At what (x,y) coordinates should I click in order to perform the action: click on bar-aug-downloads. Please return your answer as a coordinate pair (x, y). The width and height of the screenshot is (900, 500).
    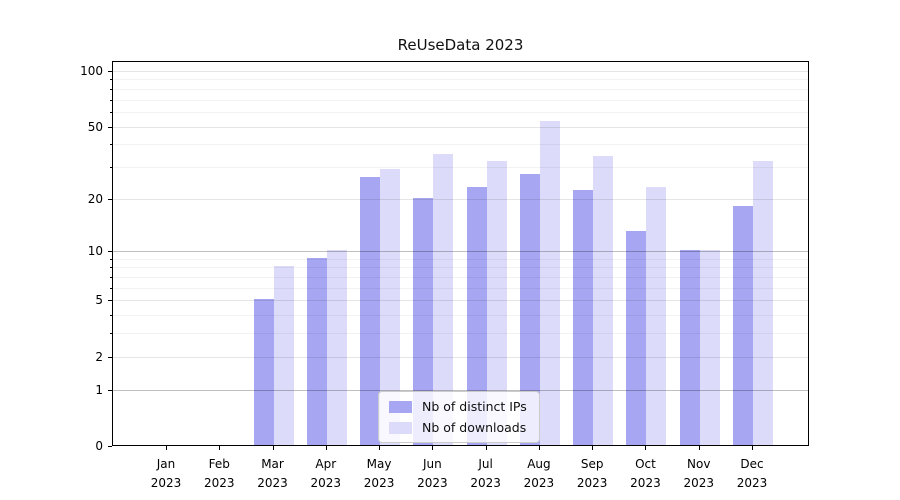
    Looking at the image, I should click on (549, 282).